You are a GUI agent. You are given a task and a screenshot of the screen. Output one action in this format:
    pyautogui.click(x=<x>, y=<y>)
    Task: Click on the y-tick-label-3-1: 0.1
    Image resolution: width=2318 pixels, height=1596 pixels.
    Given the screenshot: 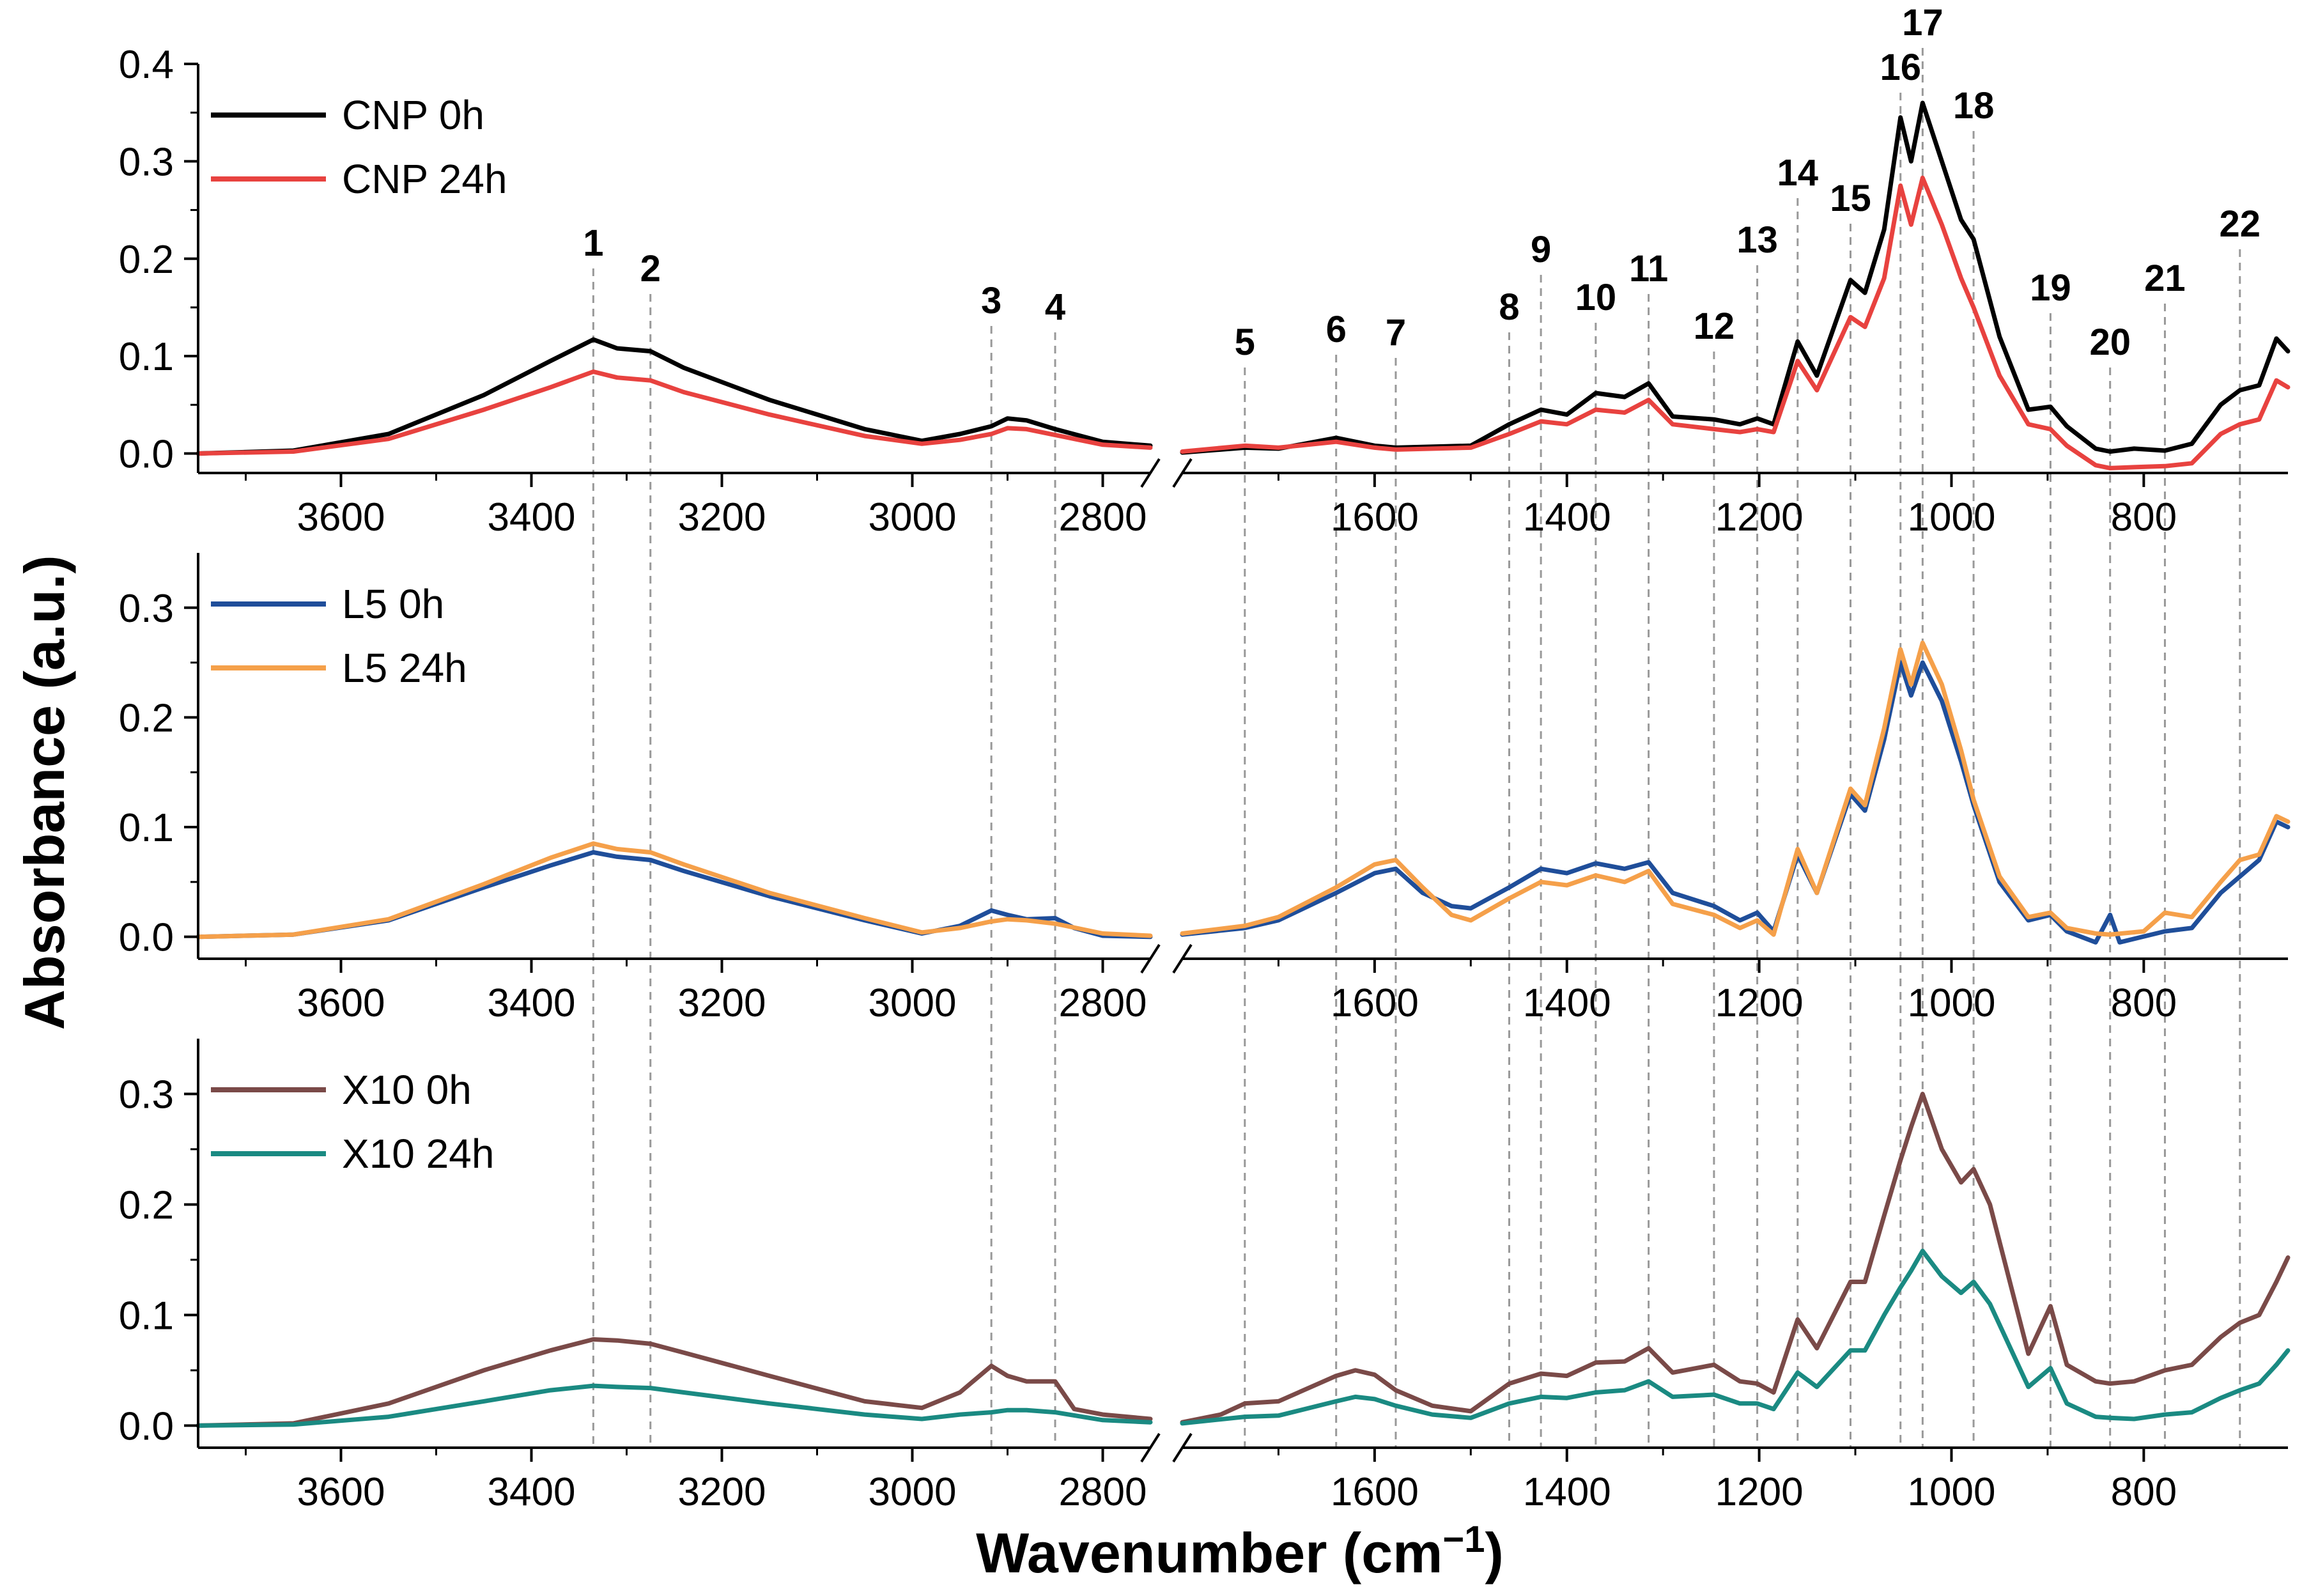 What is the action you would take?
    pyautogui.click(x=146, y=1316)
    